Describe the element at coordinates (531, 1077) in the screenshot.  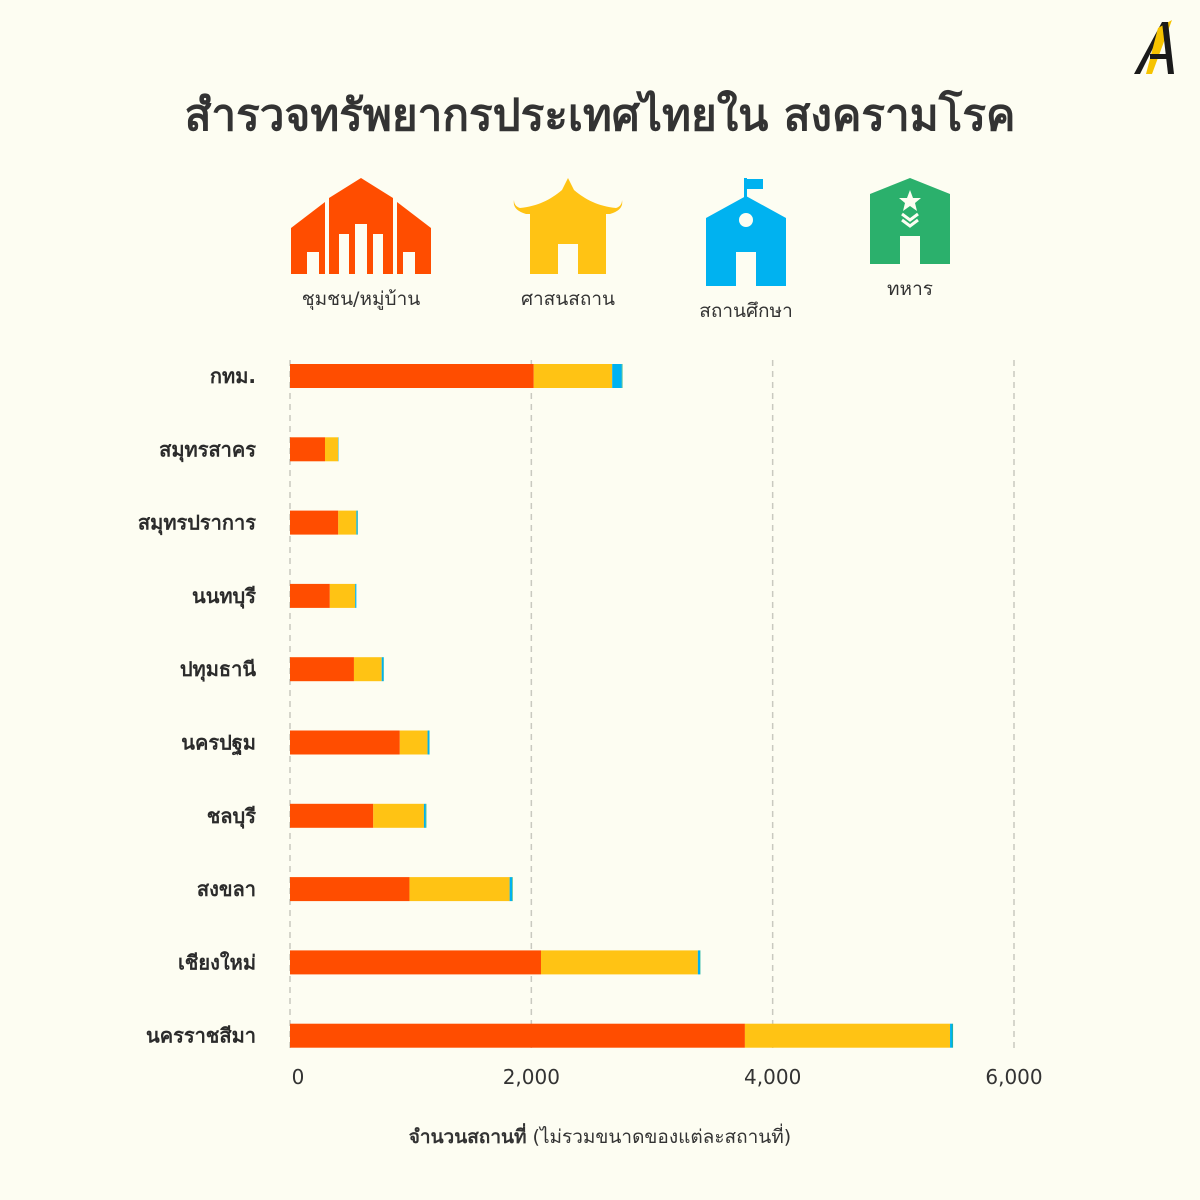
I see `x-tick-label: 2,000` at that location.